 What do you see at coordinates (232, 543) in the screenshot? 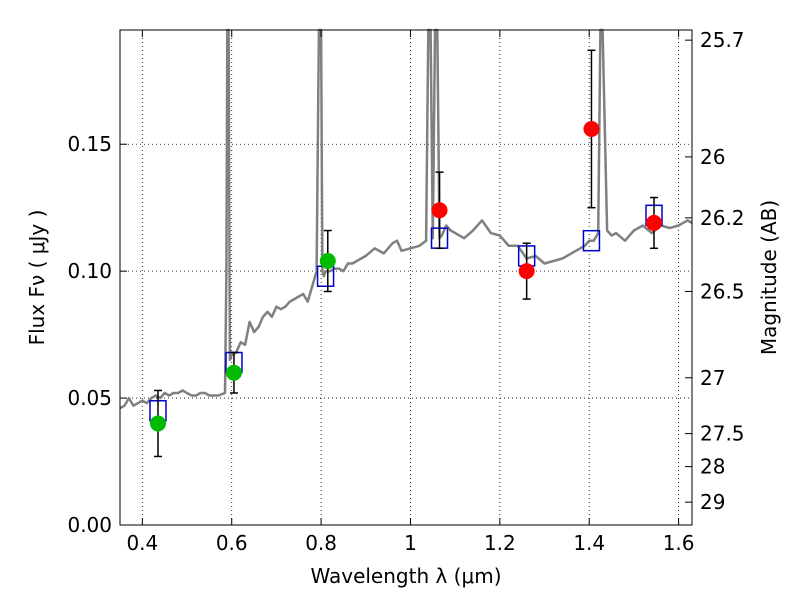
I see `x-tick-label: 0.6` at bounding box center [232, 543].